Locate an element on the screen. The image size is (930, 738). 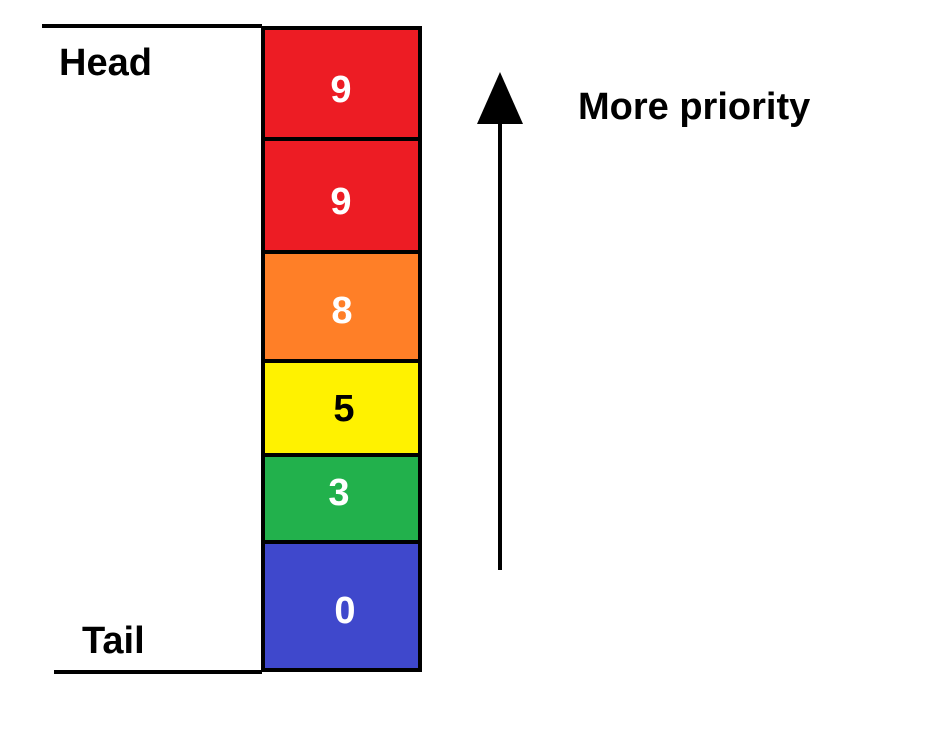
arrow-up-icon is located at coordinates (500, 98).